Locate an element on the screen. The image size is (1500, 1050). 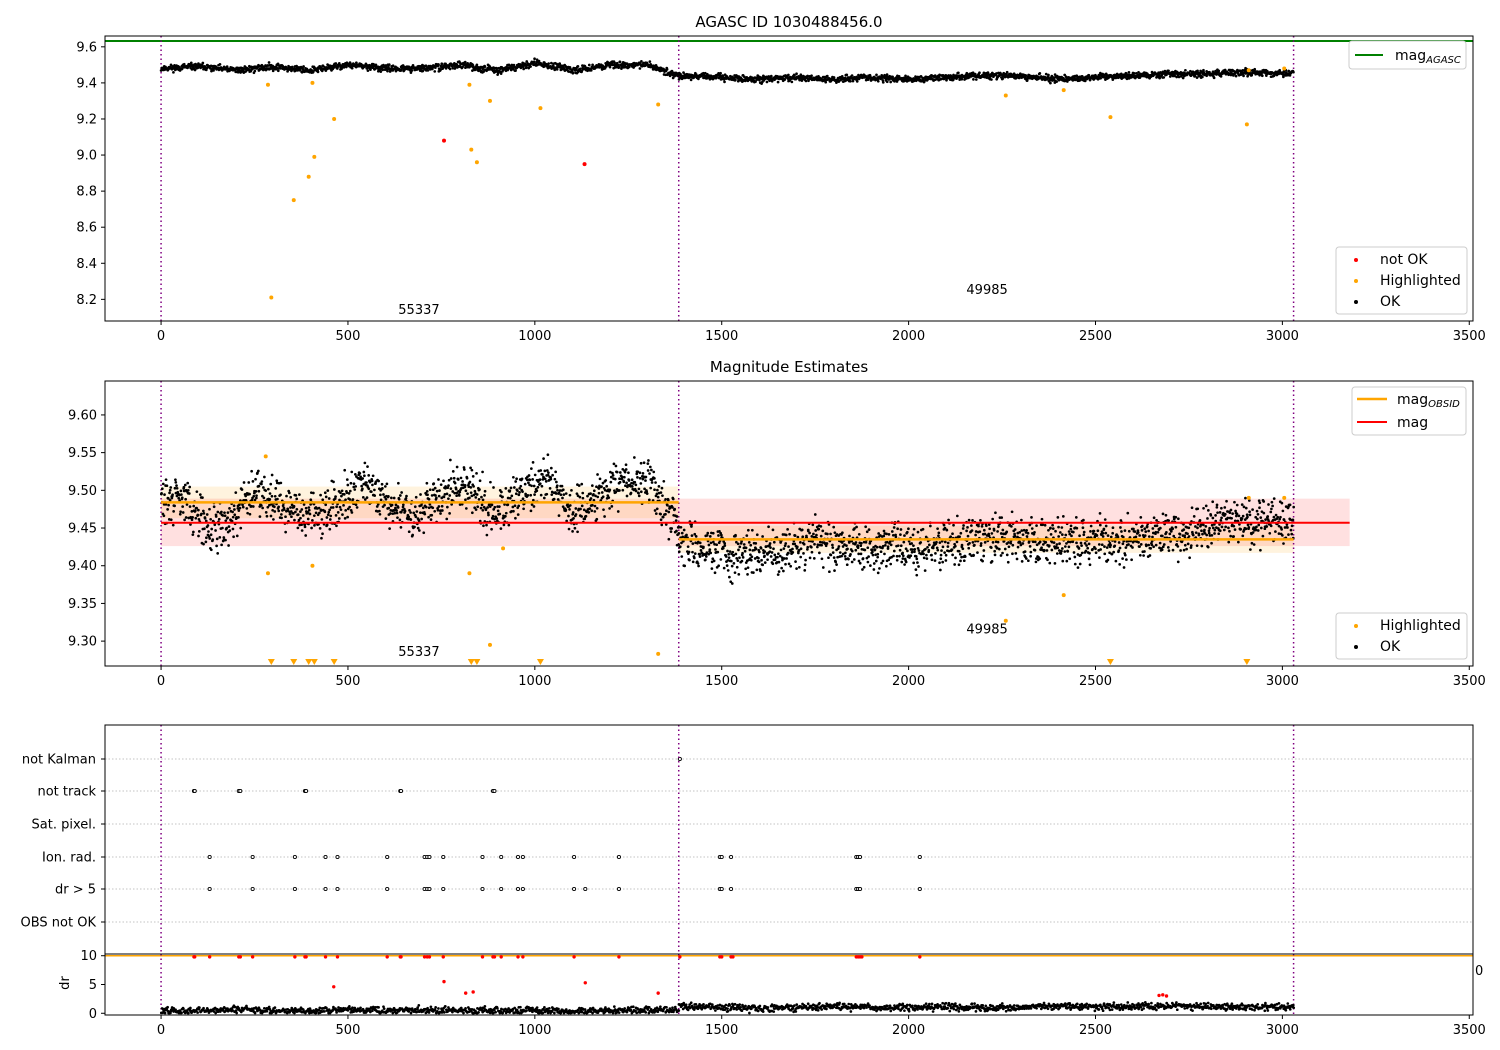
y-tick-label: 8.6 is located at coordinates (86, 228).